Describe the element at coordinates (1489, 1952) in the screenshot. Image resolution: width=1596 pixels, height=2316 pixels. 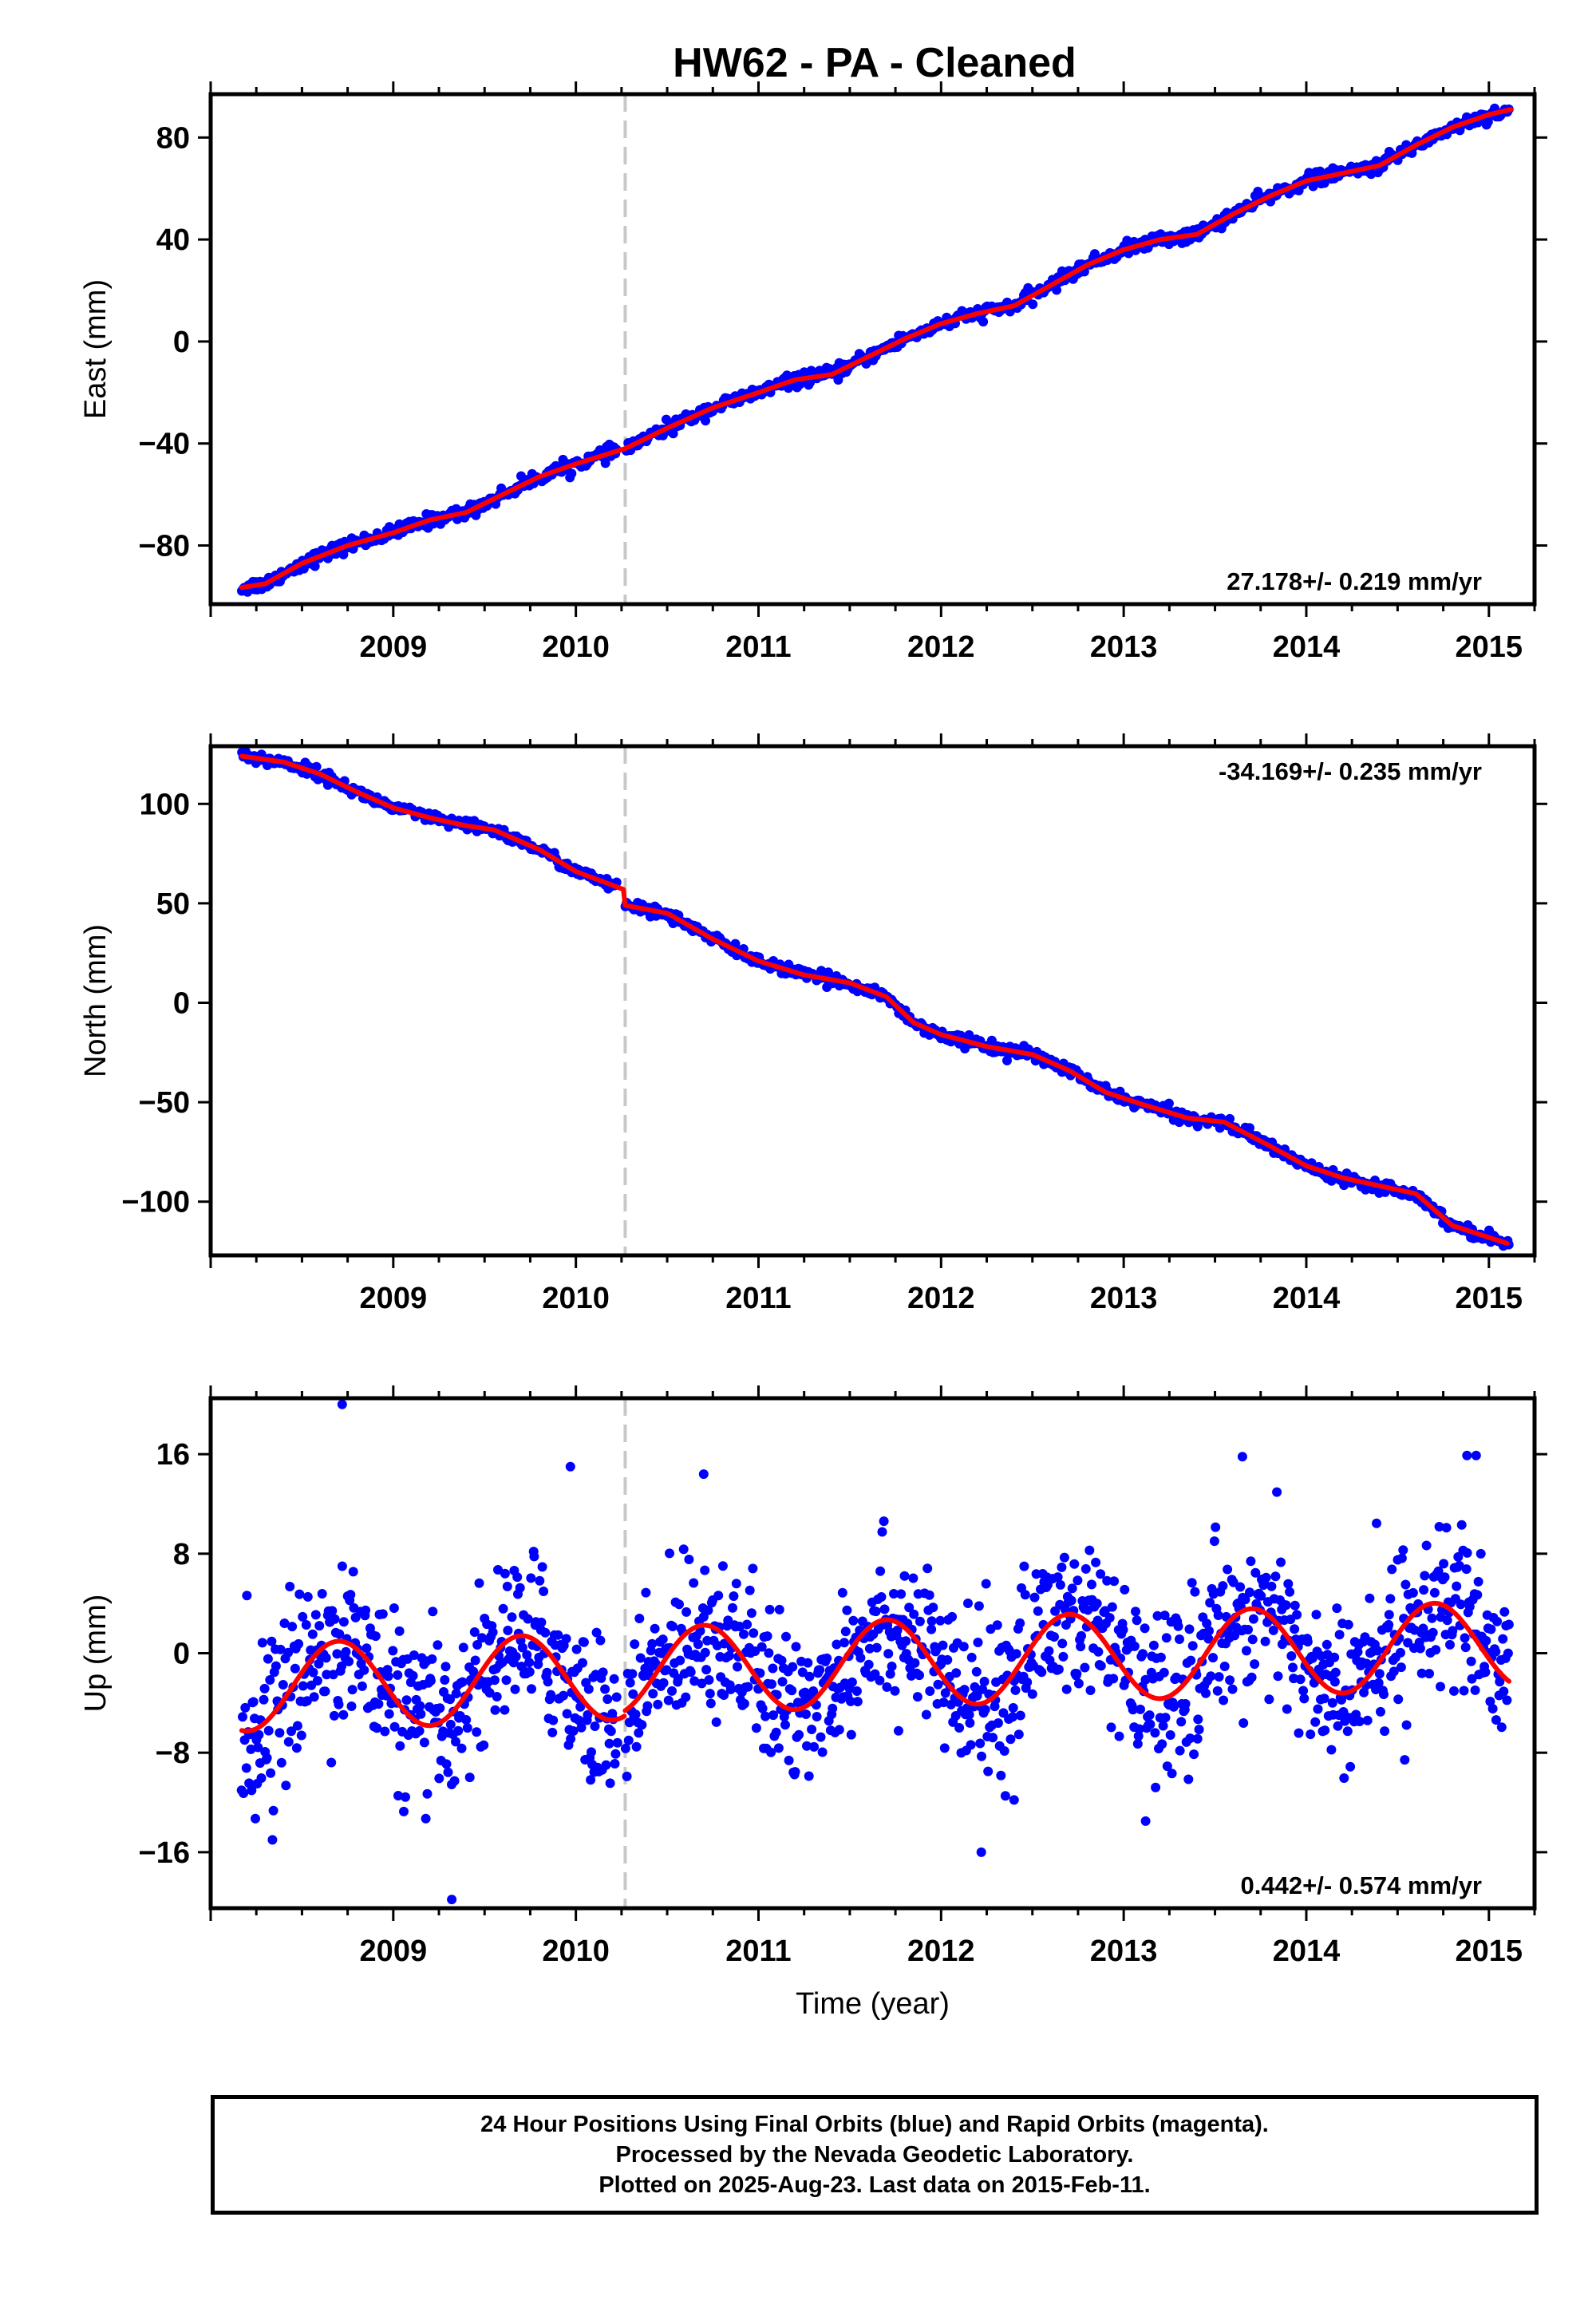
I see `x-tick-label: 2015` at that location.